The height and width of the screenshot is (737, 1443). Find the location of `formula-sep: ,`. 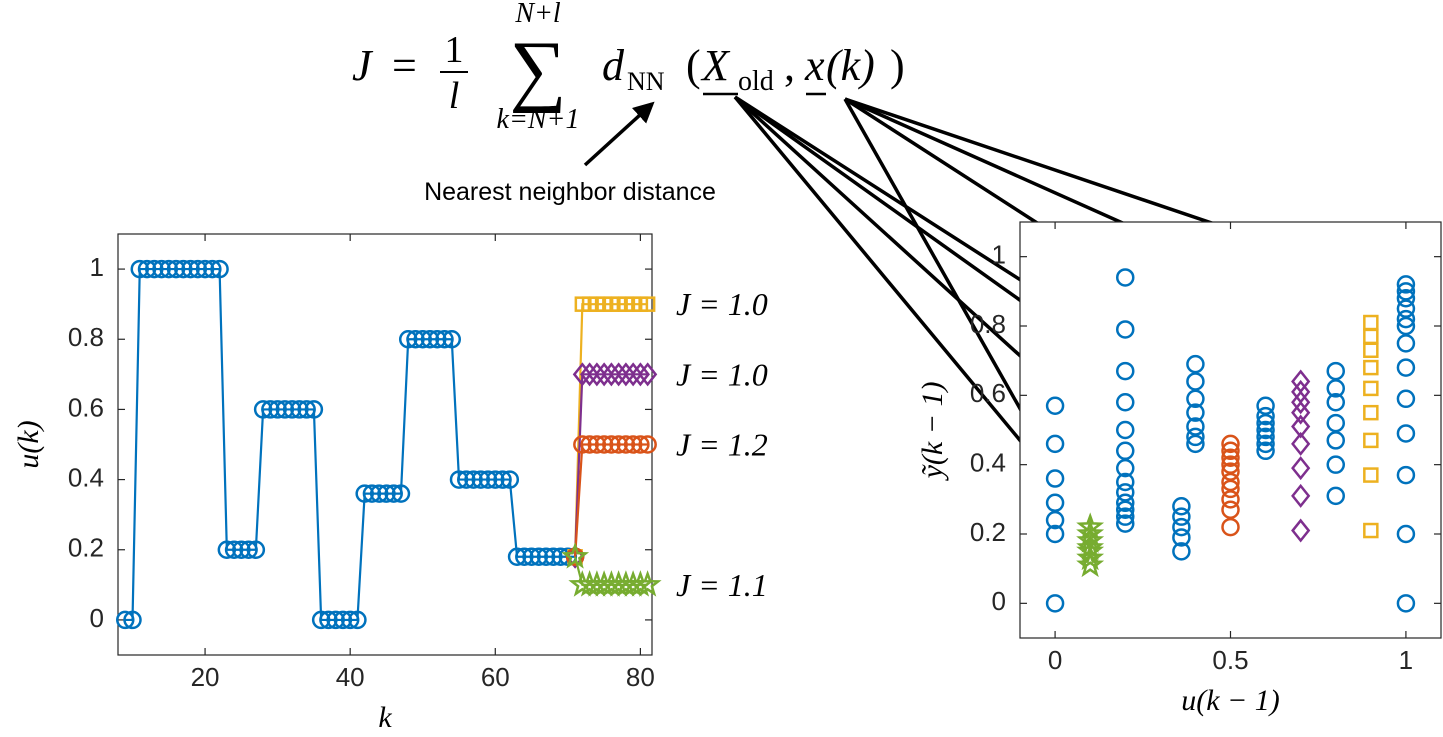

formula-sep: , is located at coordinates (789, 65).